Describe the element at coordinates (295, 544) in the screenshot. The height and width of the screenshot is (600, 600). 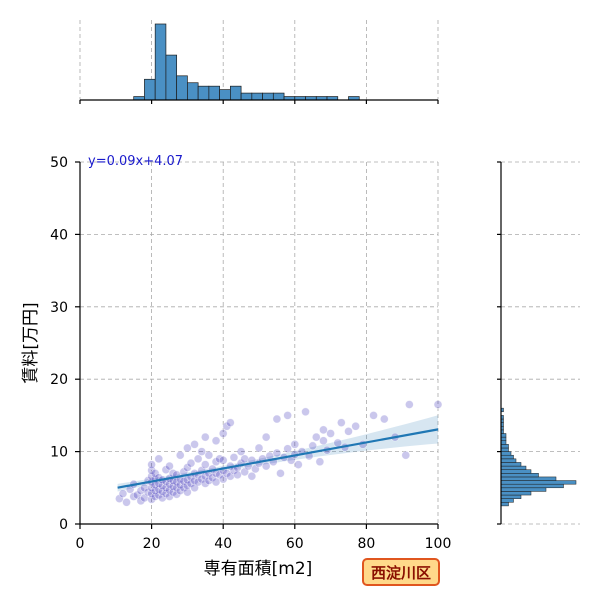
I see `x-tick-label: 60` at that location.